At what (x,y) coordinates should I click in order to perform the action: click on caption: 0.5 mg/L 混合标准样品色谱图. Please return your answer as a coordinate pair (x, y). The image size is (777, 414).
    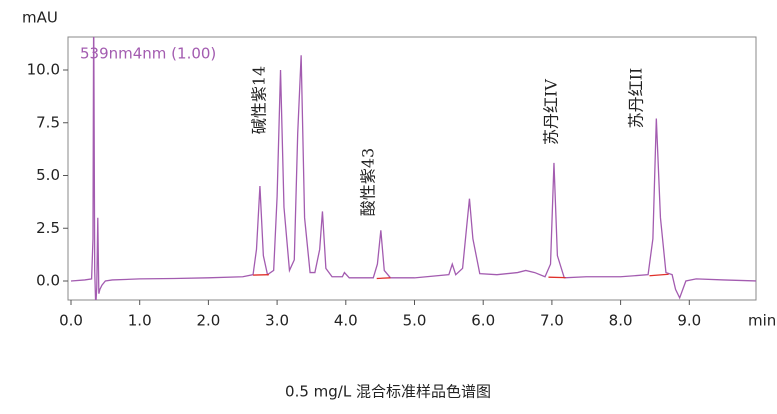
    Looking at the image, I should click on (388, 392).